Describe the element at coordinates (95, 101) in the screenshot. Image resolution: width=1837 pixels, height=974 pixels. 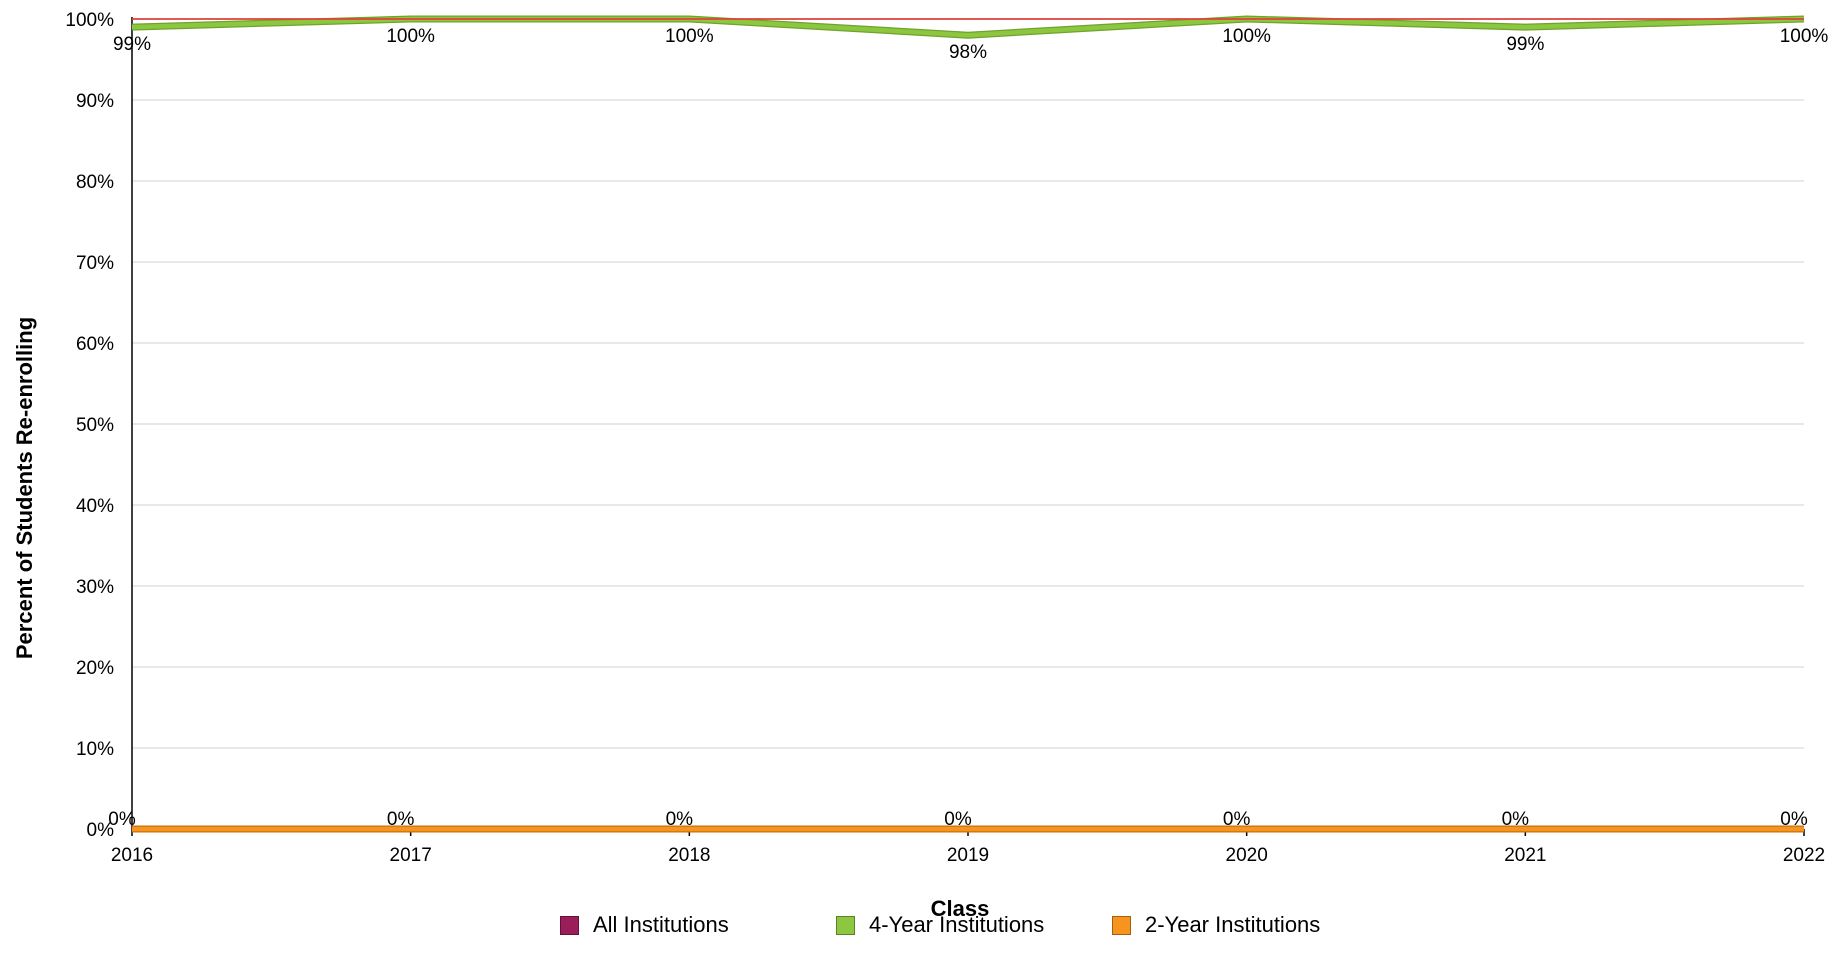
I see `y-tick-label: 90%` at that location.